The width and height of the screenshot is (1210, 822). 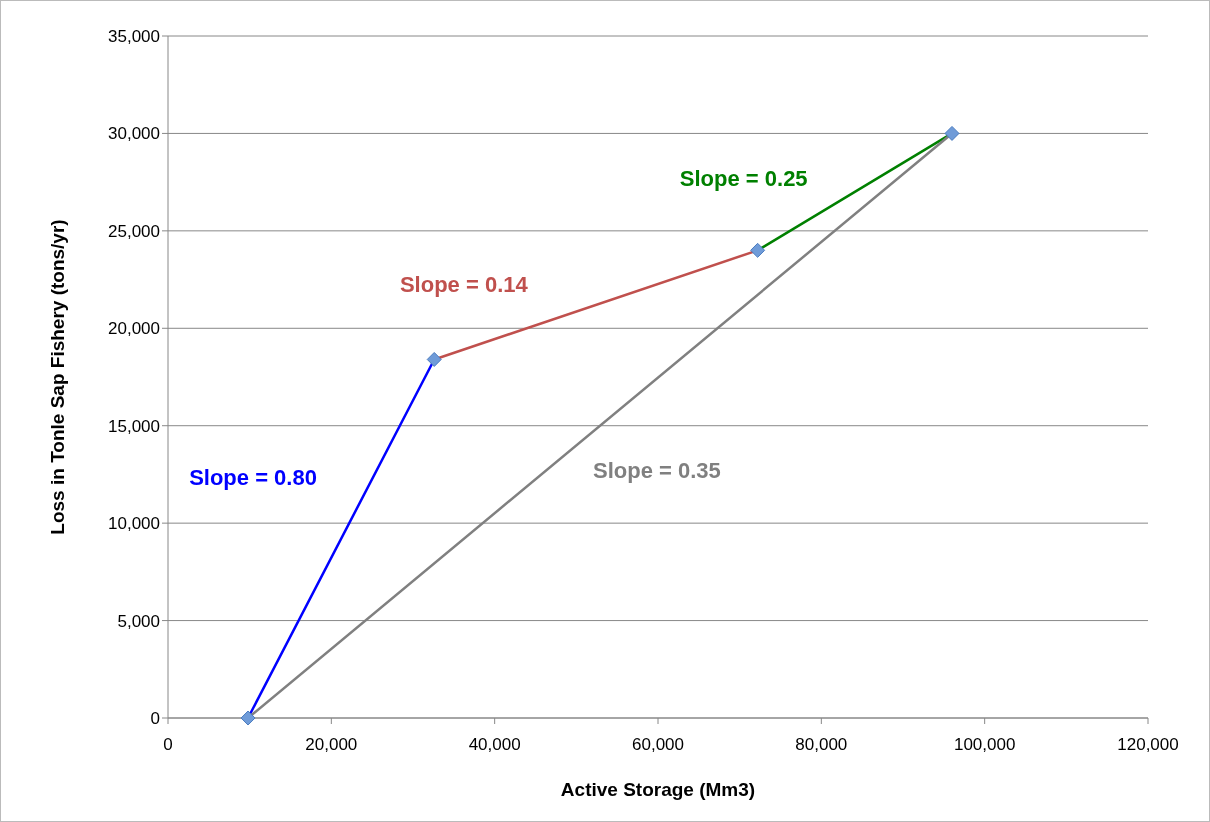 What do you see at coordinates (253, 477) in the screenshot?
I see `text: Slope = 0.80` at bounding box center [253, 477].